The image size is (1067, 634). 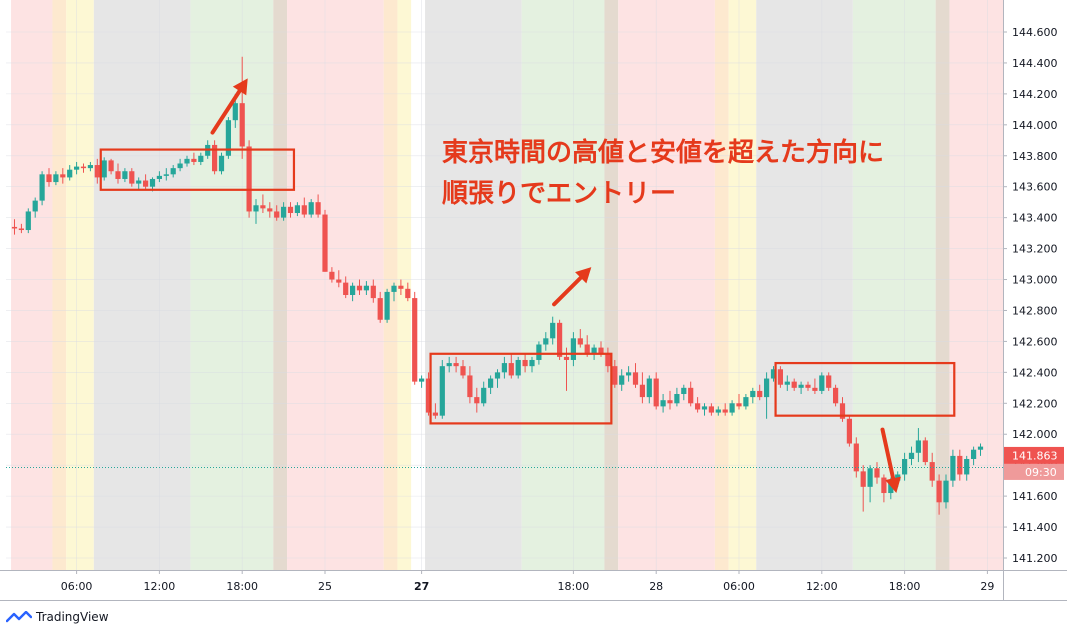 I want to click on price-tick-label: 143.200, so click(x=1035, y=249).